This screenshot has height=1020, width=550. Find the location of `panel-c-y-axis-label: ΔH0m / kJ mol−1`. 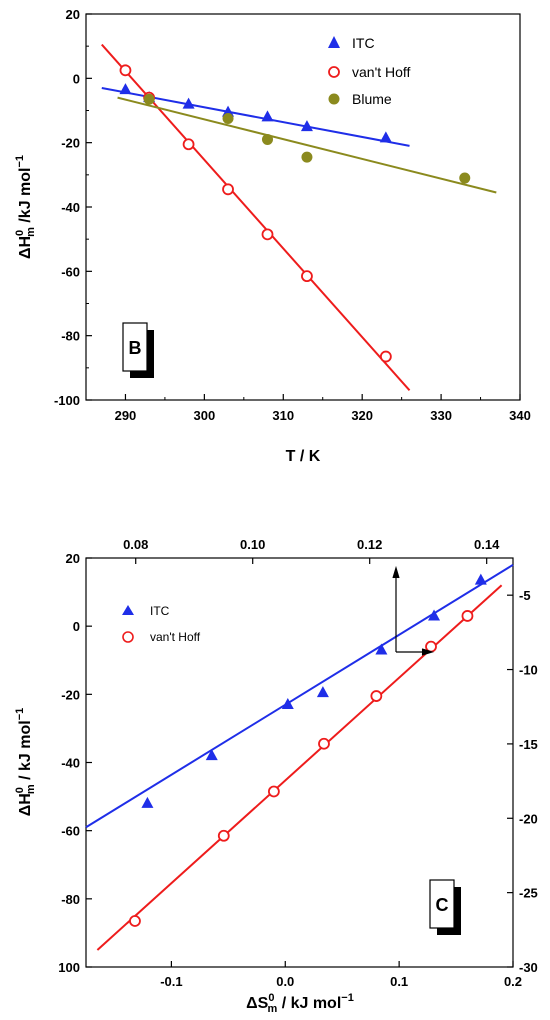

panel-c-y-axis-label: ΔH0m / kJ mol−1 is located at coordinates (25, 762).